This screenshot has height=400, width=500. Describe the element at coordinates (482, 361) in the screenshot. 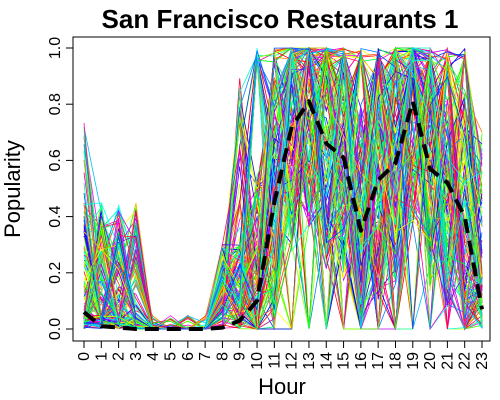

I see `x-tick-label: 23` at that location.